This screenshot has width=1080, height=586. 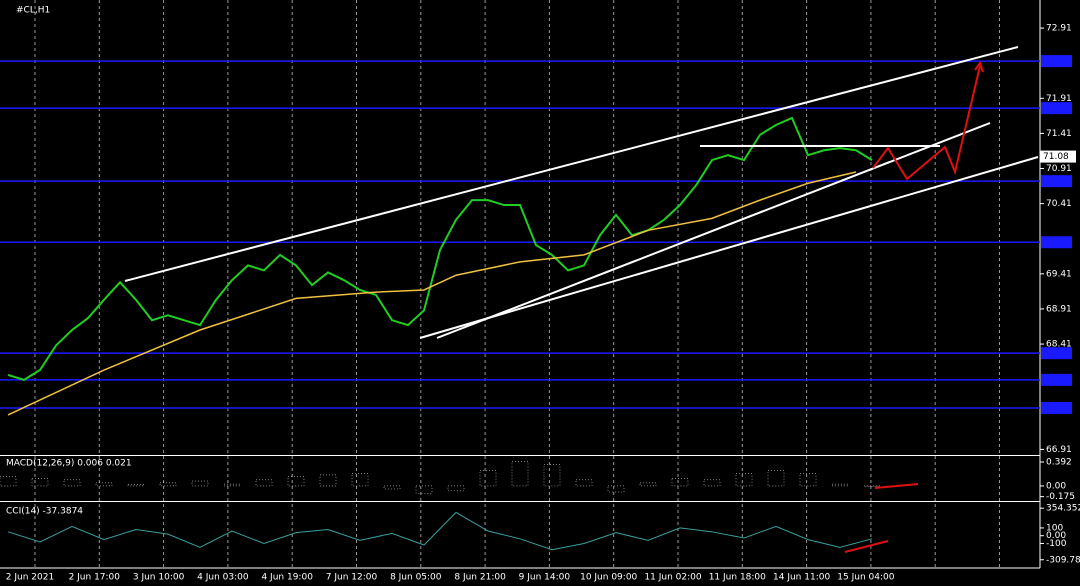 I want to click on x-tick-label: 4 Jun 19:00, so click(x=287, y=578).